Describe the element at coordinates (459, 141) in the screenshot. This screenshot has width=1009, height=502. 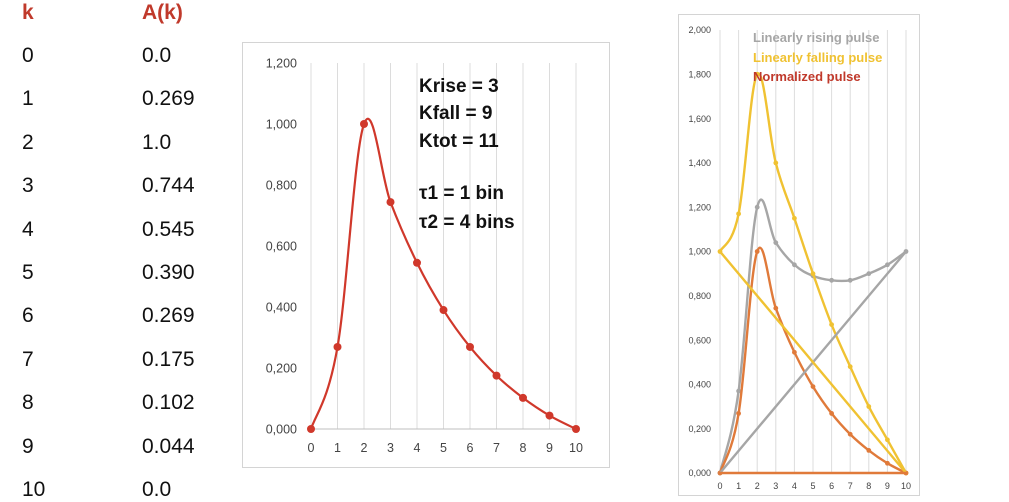
I see `annotation-ktot: Ktot = 11` at that location.